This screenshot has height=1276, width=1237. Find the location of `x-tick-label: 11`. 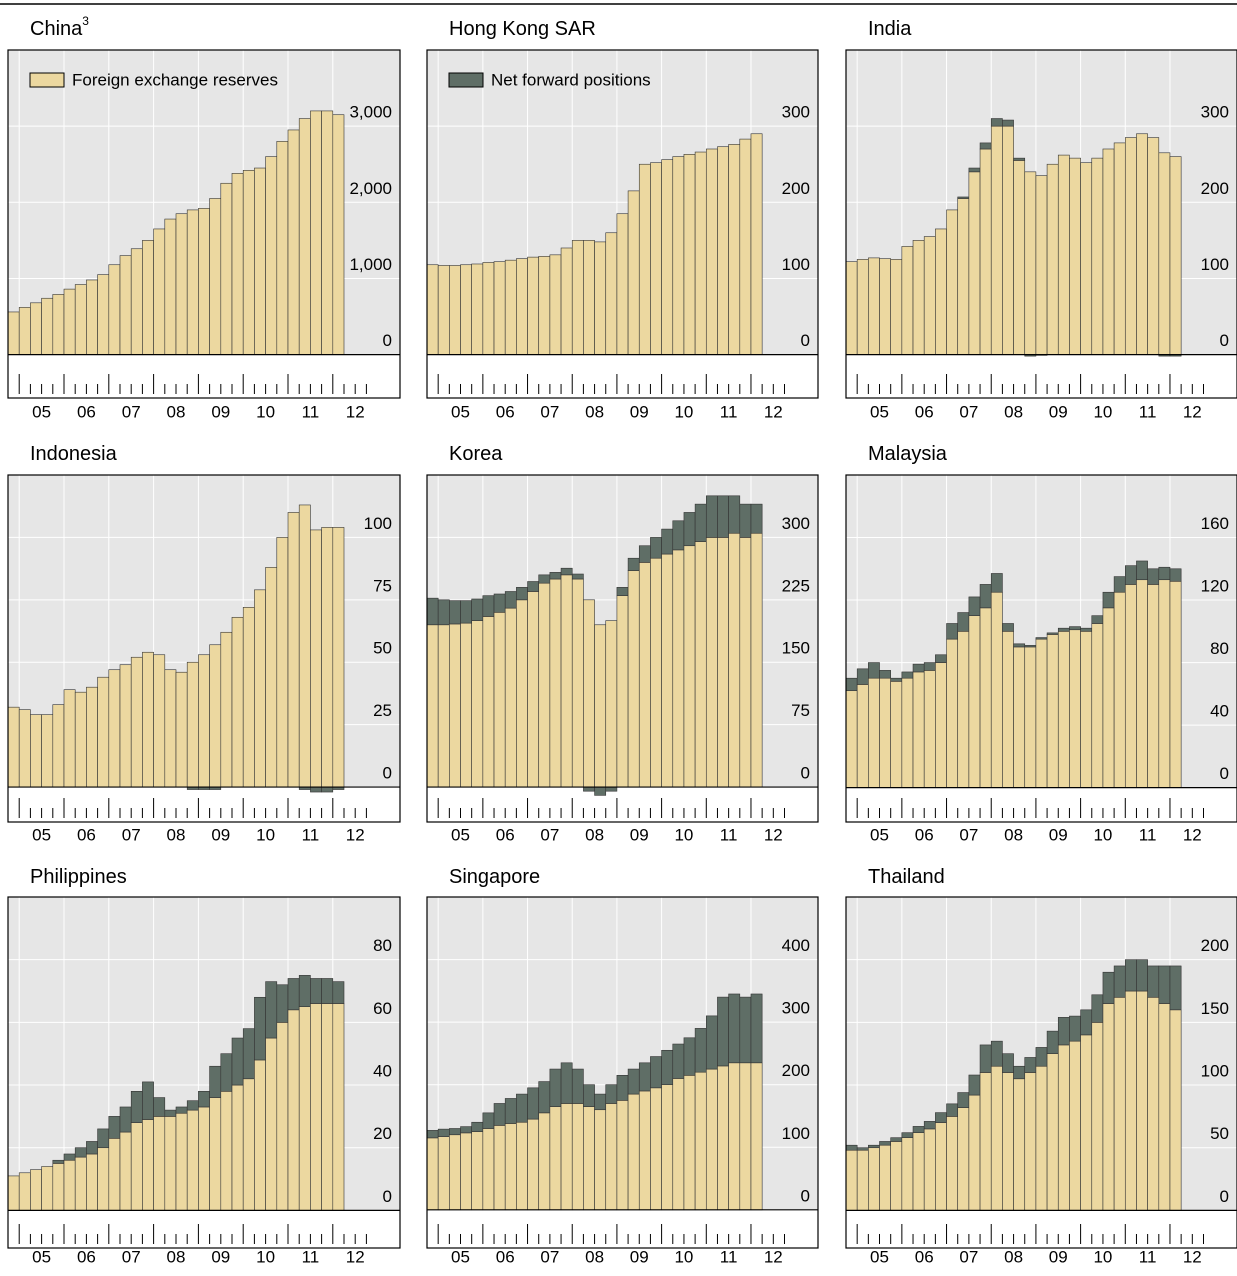

x-tick-label: 11 is located at coordinates (311, 834).